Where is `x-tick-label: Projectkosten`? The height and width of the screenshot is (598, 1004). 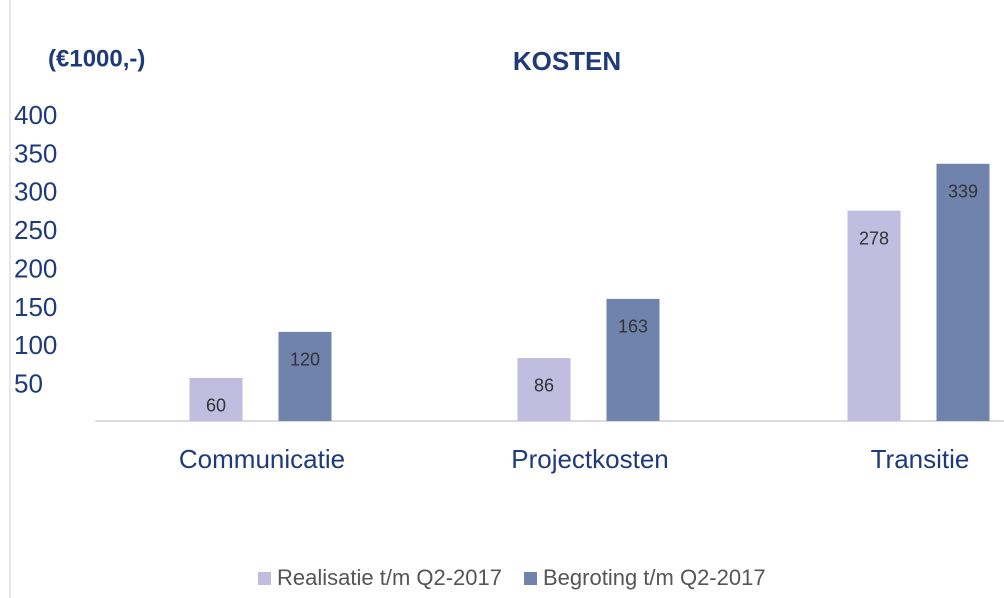
x-tick-label: Projectkosten is located at coordinates (590, 459).